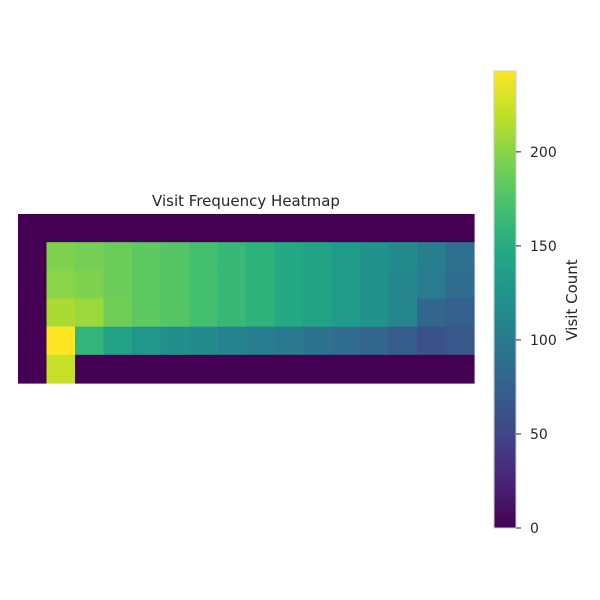  I want to click on colorbar: 0 50 100 150 200 Visit Count, so click(537, 303).